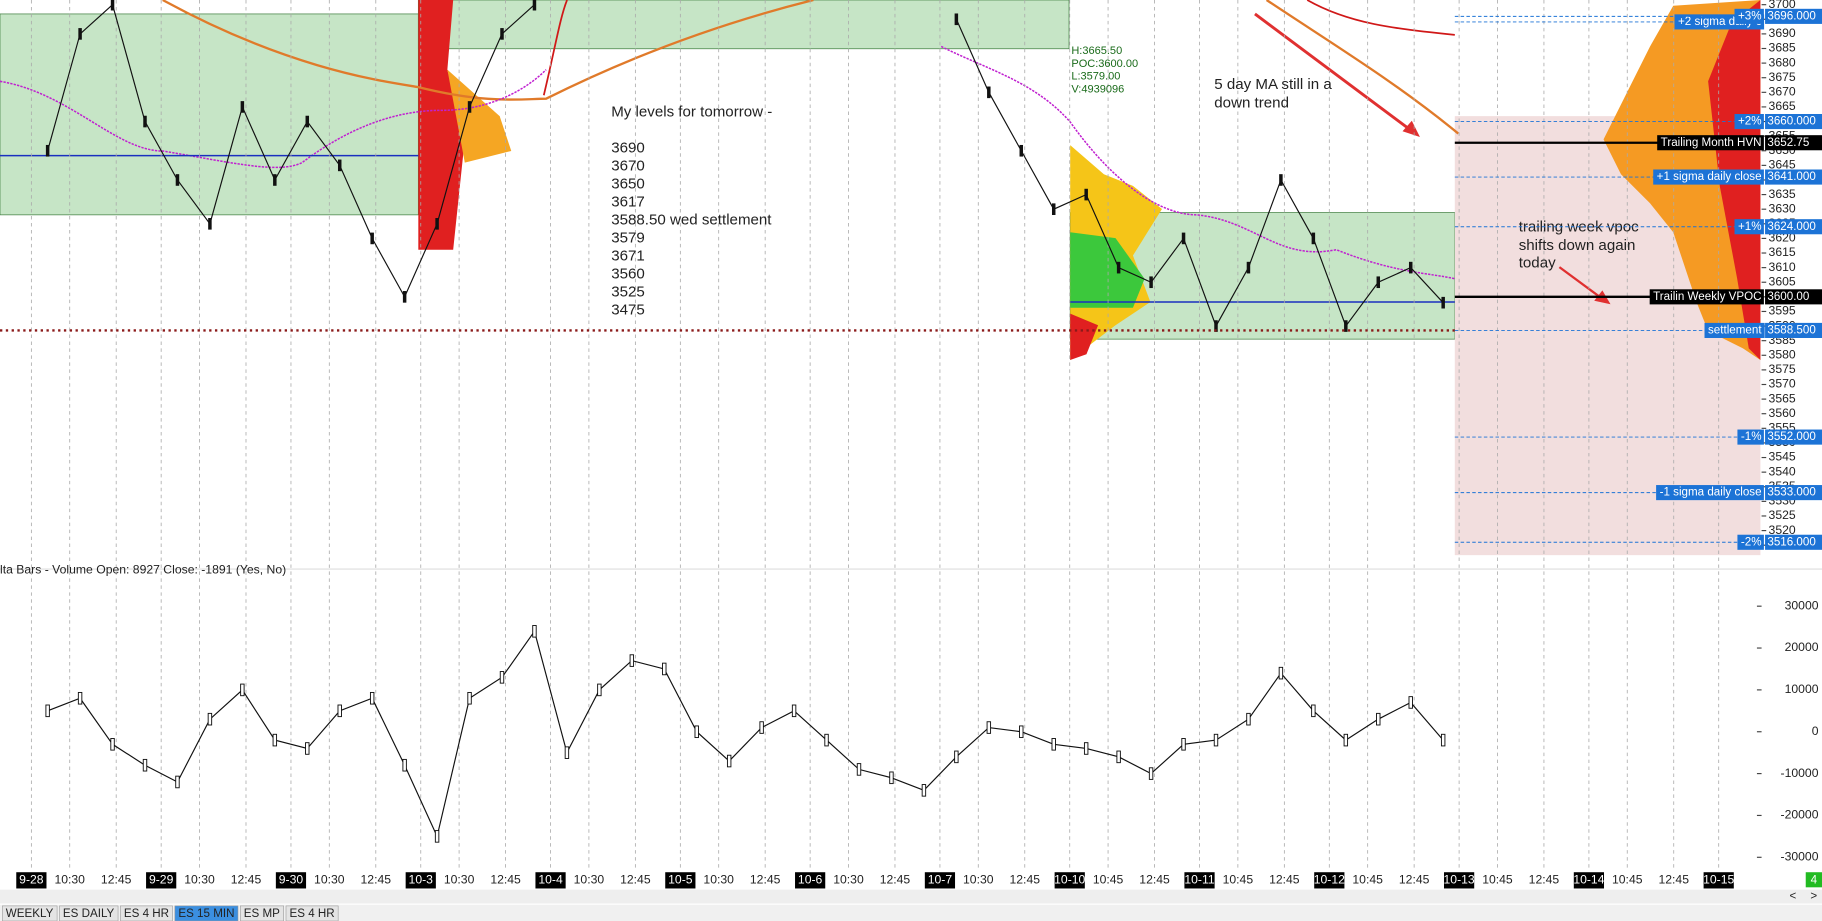 The width and height of the screenshot is (1822, 921). I want to click on scrollbar, so click(911, 896).